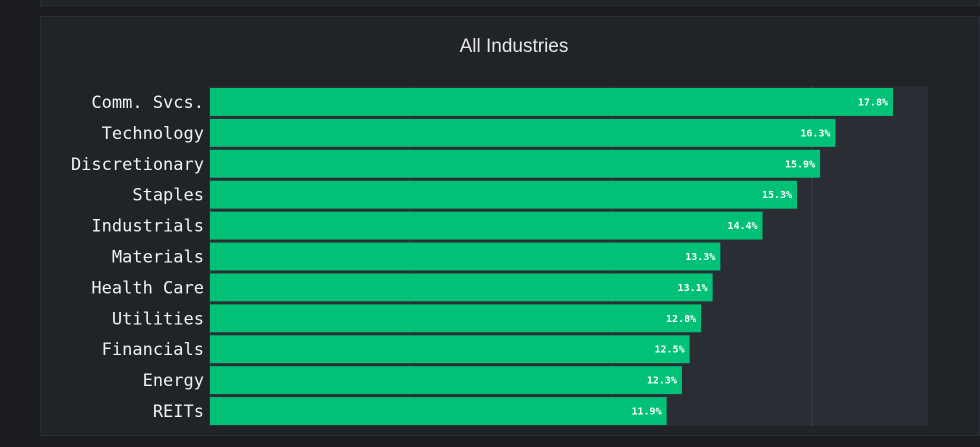 The image size is (980, 447). What do you see at coordinates (153, 350) in the screenshot?
I see `category-label: Financials` at bounding box center [153, 350].